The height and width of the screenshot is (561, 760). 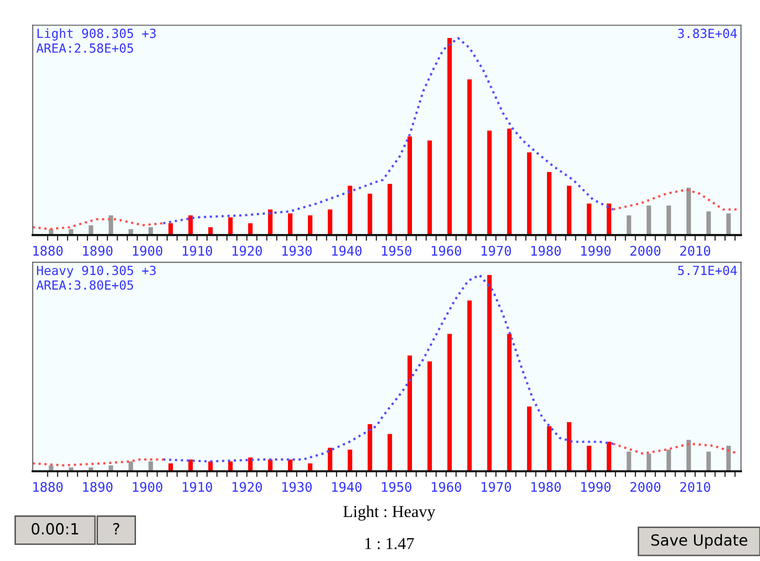 I want to click on annotation: AREA:2.58E+05, so click(x=85, y=48).